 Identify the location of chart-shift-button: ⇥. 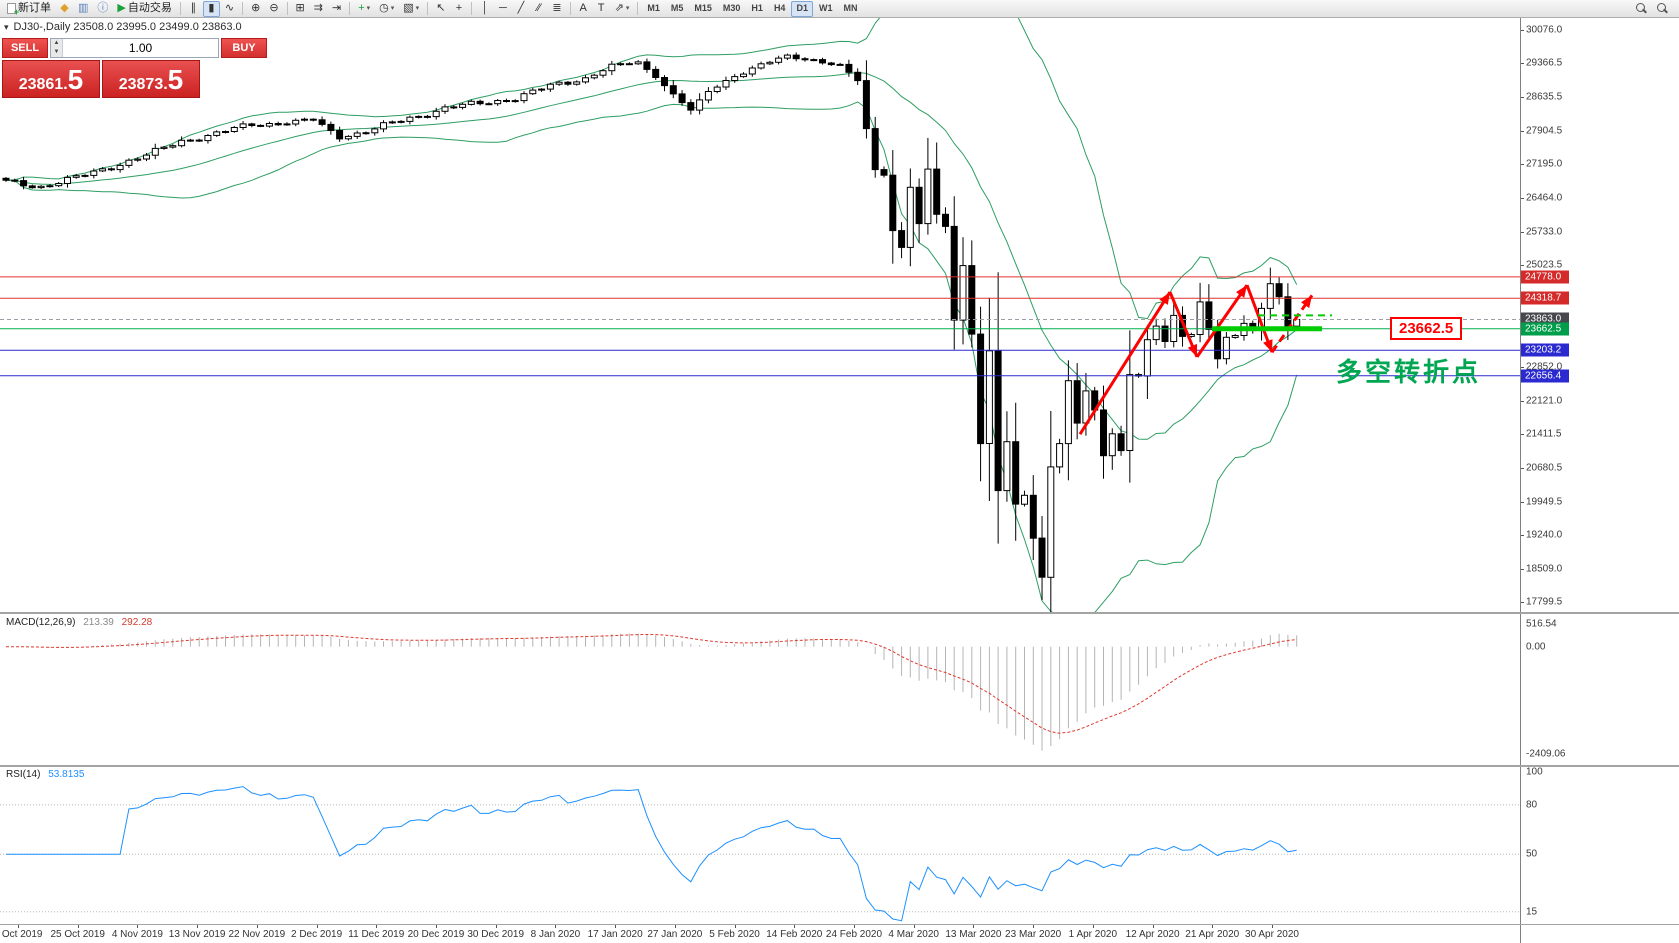
(336, 9).